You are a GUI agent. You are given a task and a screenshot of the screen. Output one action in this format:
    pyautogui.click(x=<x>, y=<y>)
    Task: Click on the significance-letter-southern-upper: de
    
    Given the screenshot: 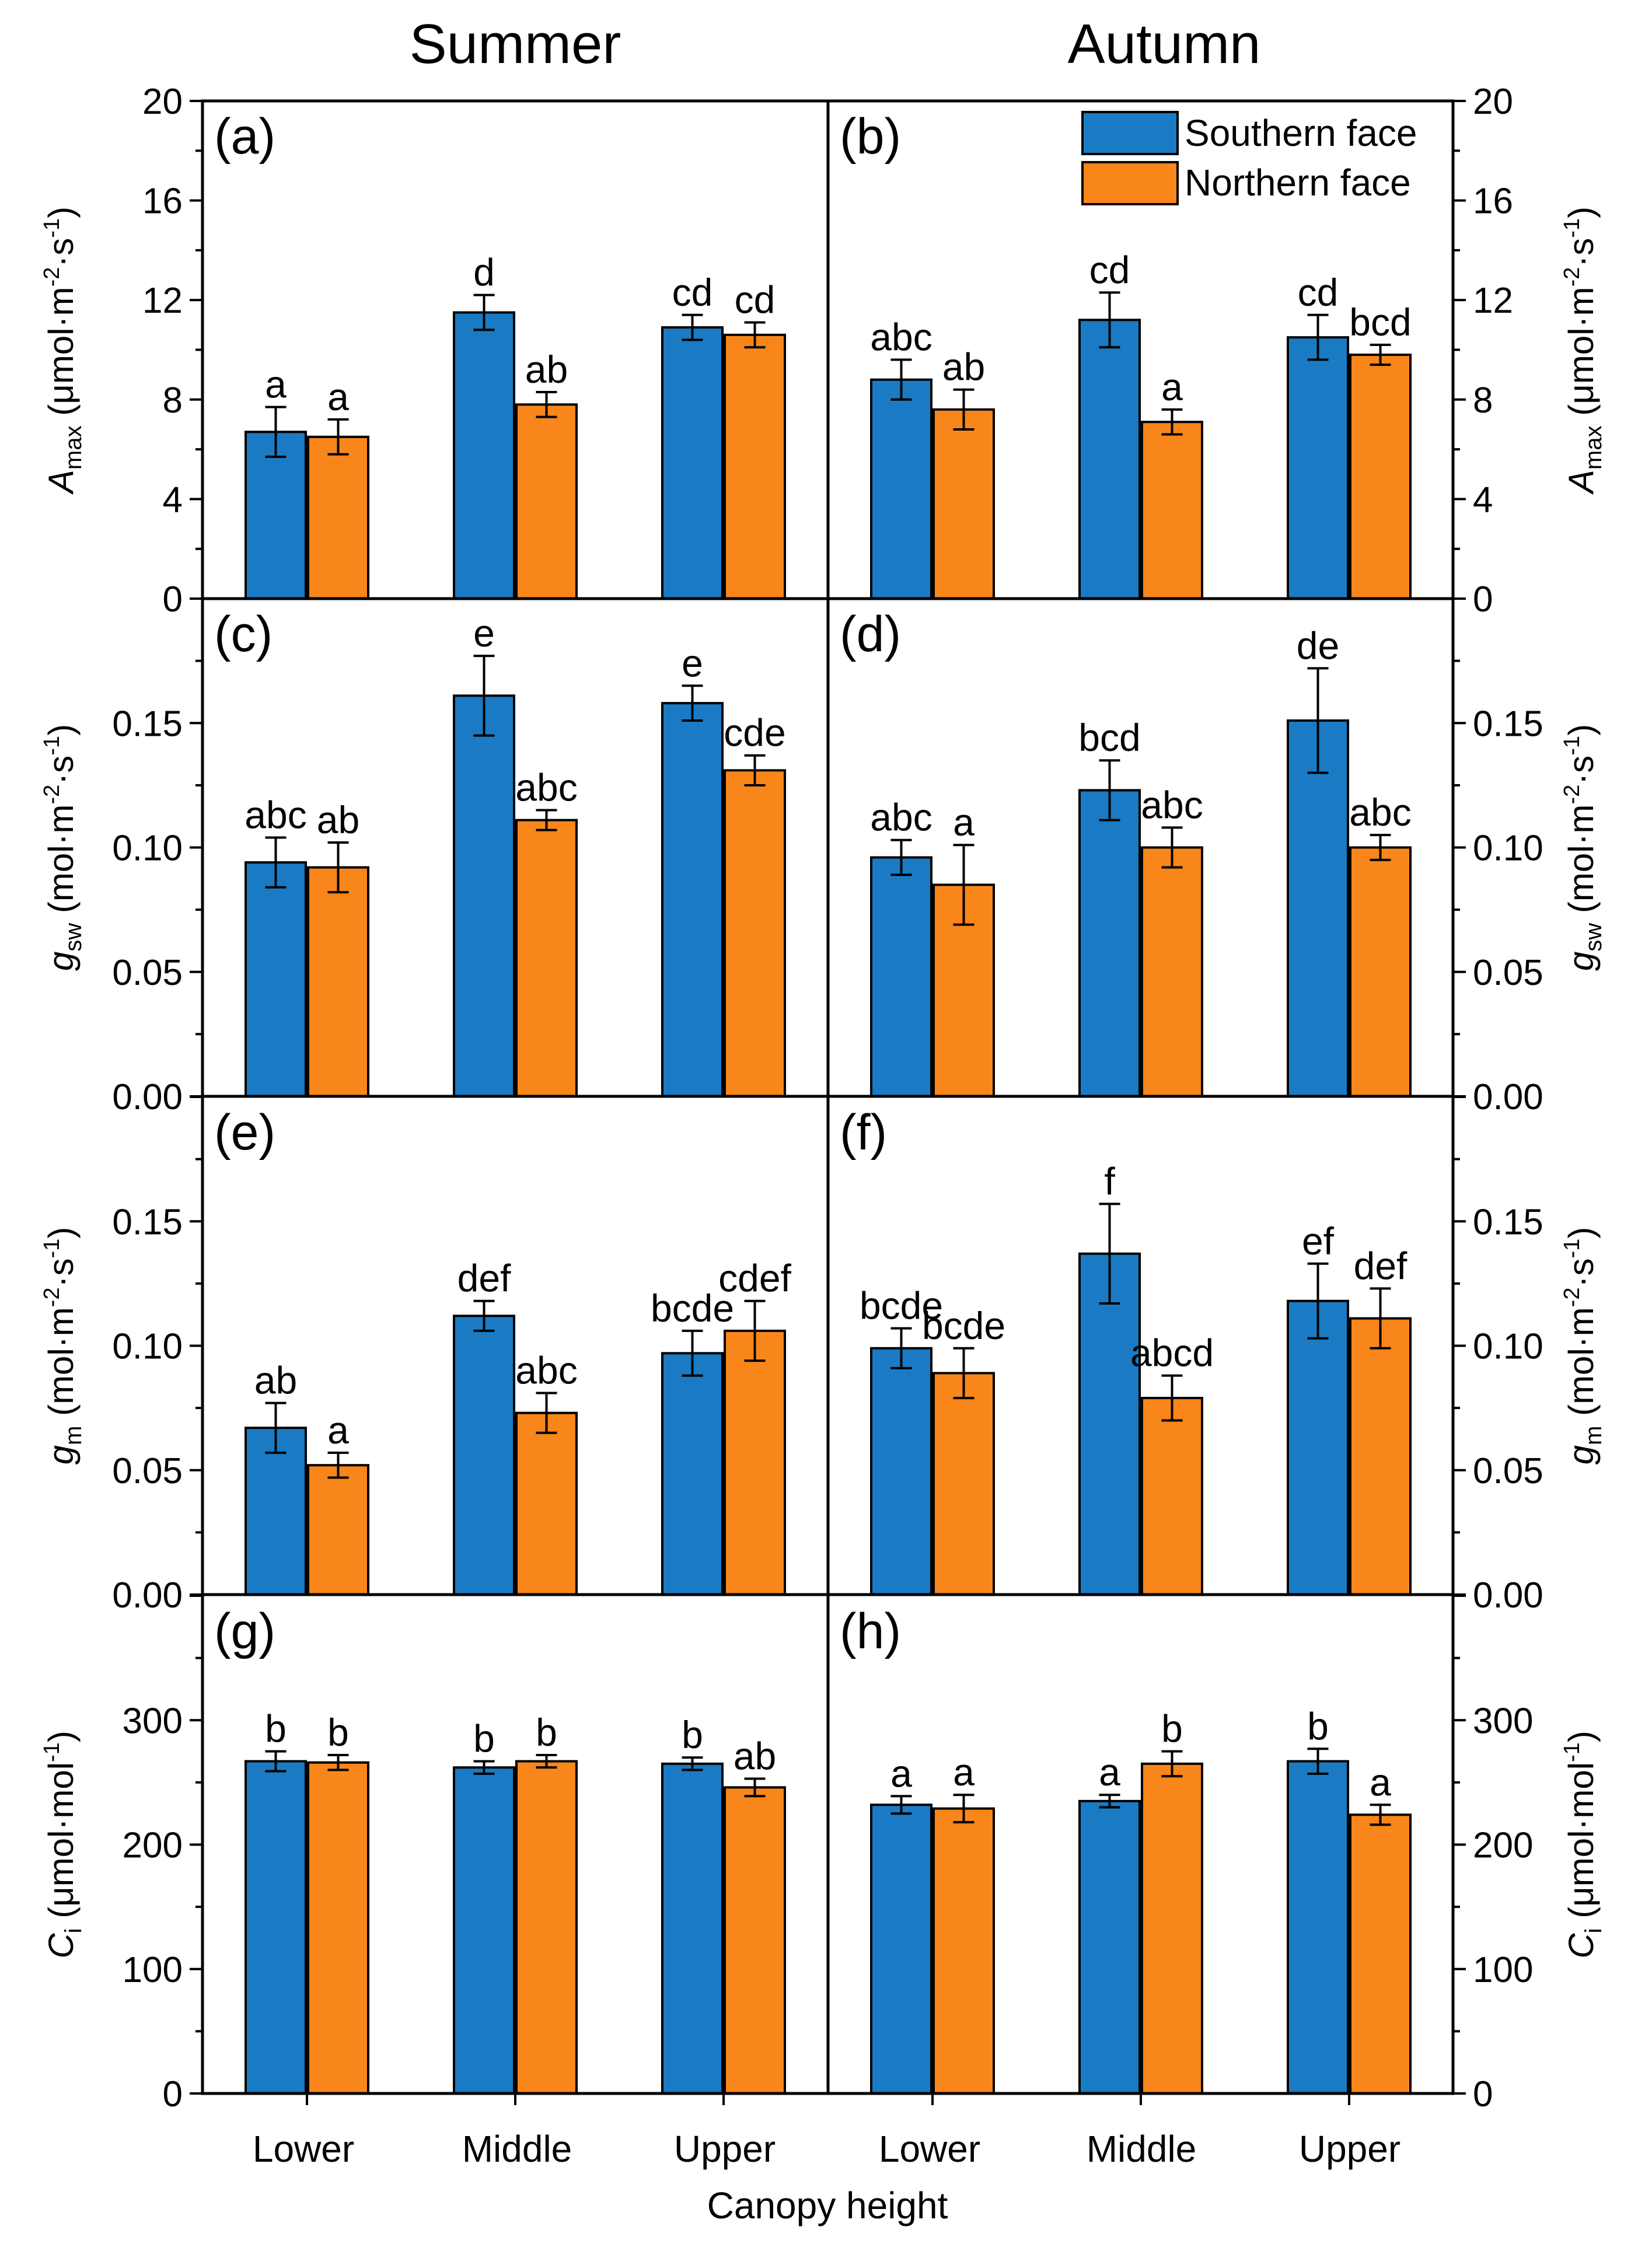 What is the action you would take?
    pyautogui.click(x=1318, y=645)
    